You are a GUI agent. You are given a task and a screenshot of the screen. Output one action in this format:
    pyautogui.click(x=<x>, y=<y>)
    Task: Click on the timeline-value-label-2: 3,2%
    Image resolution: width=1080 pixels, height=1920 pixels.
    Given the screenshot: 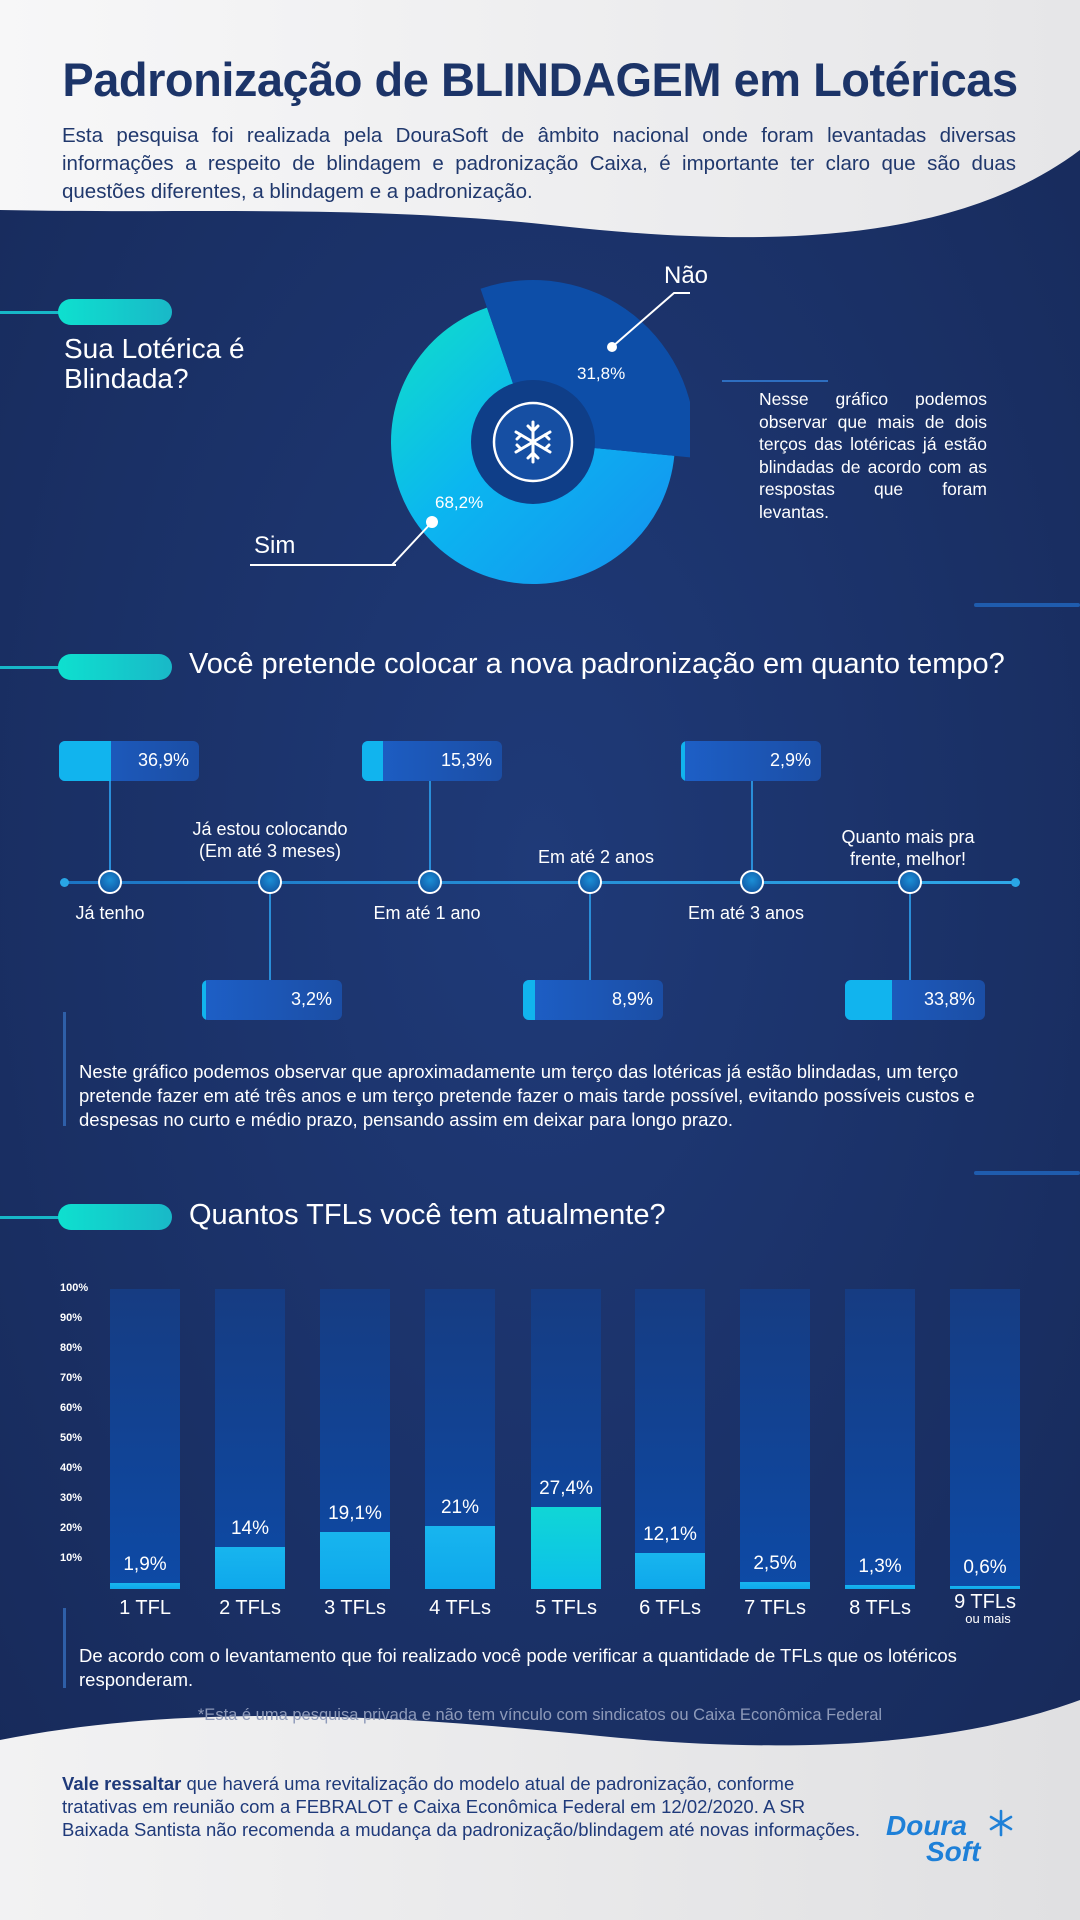 What is the action you would take?
    pyautogui.click(x=311, y=999)
    